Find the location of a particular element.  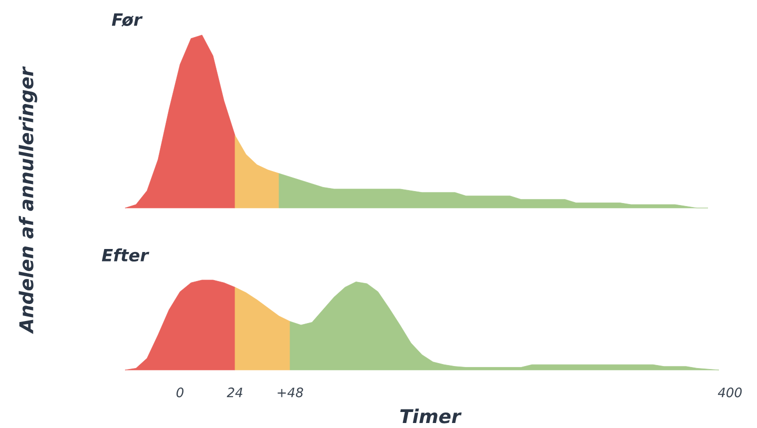

x-axis-title: Timer is located at coordinates (431, 416).